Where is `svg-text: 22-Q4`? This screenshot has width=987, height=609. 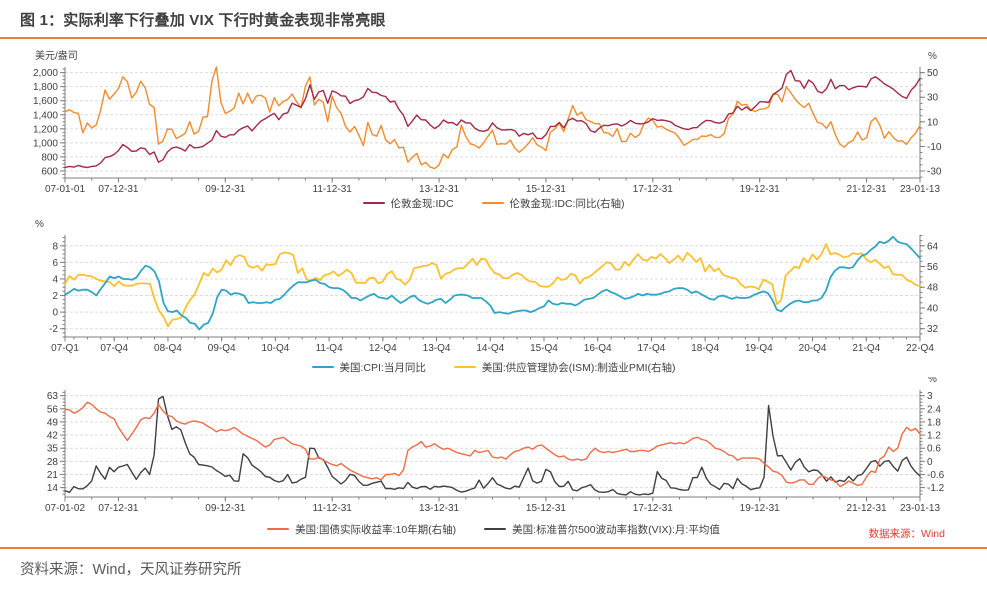 svg-text: 22-Q4 is located at coordinates (920, 348).